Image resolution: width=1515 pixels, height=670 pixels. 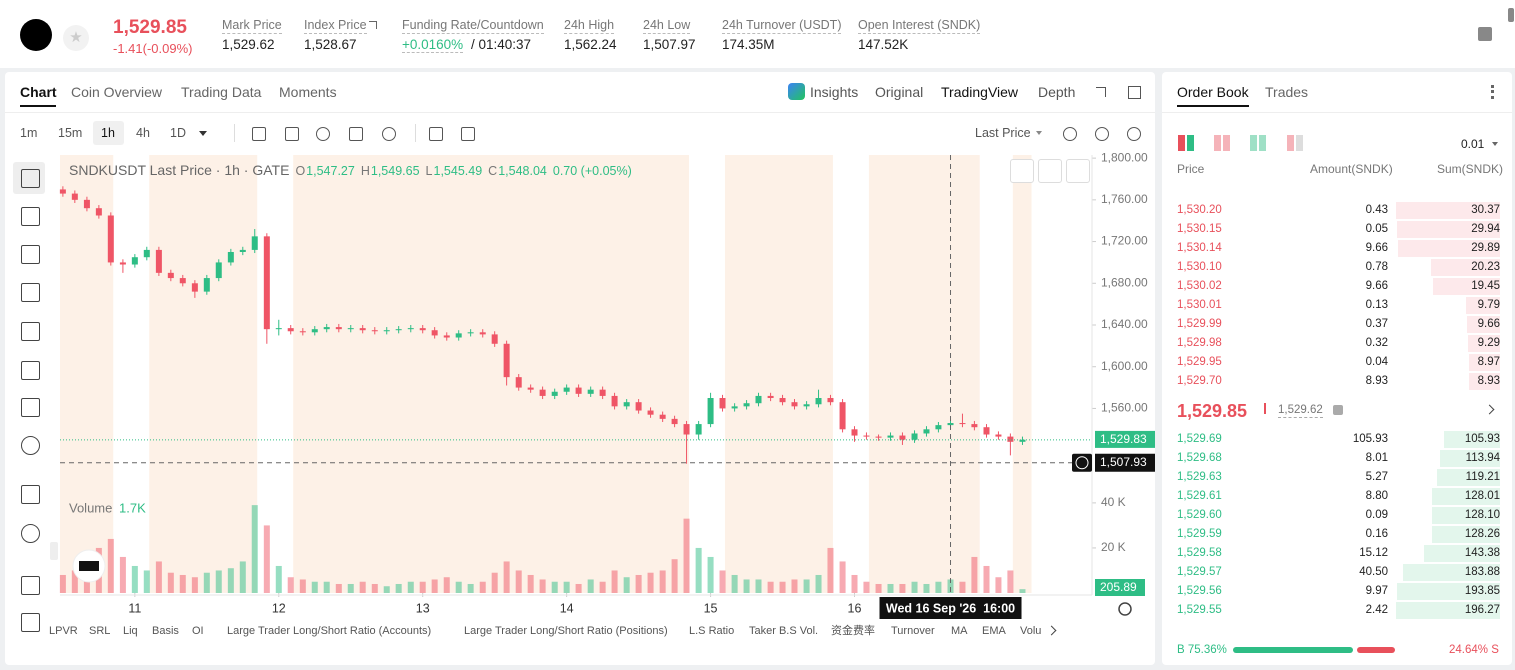 What do you see at coordinates (1101, 92) in the screenshot?
I see `fullscreen-icon` at bounding box center [1101, 92].